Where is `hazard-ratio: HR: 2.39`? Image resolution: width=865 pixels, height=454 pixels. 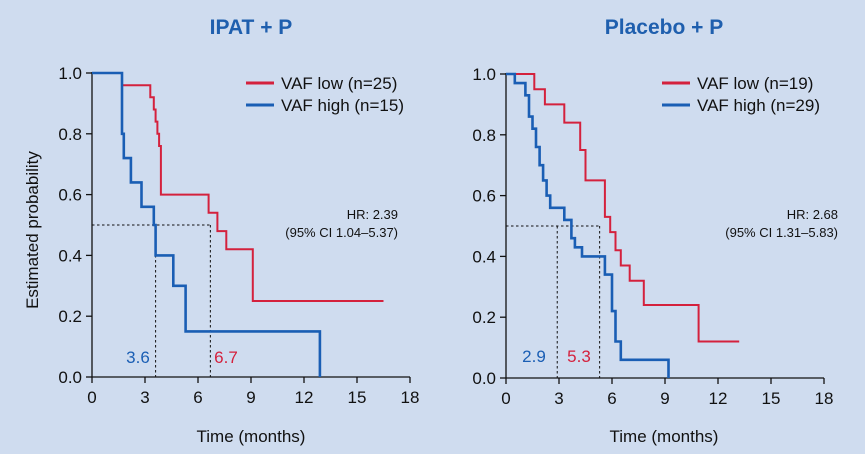
hazard-ratio: HR: 2.39 is located at coordinates (372, 214).